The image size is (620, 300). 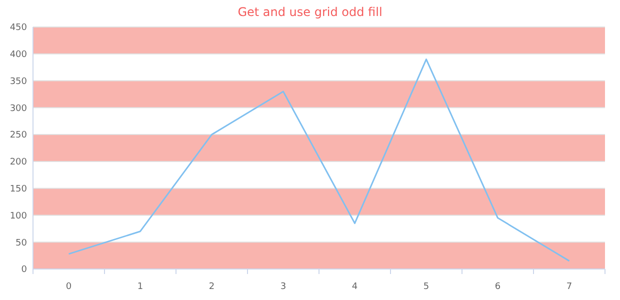 What do you see at coordinates (19, 55) in the screenshot?
I see `y-tick-label: 400` at bounding box center [19, 55].